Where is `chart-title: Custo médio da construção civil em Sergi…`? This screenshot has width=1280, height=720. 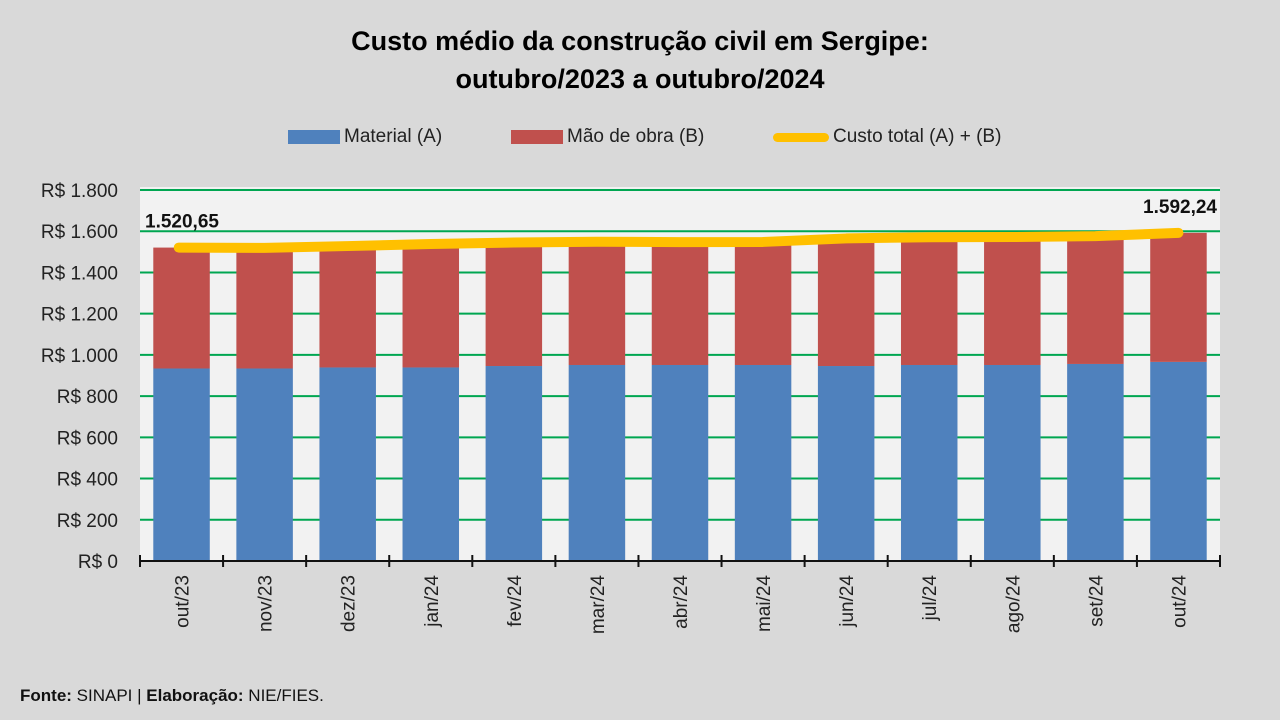 chart-title: Custo médio da construção civil em Sergi… is located at coordinates (640, 60).